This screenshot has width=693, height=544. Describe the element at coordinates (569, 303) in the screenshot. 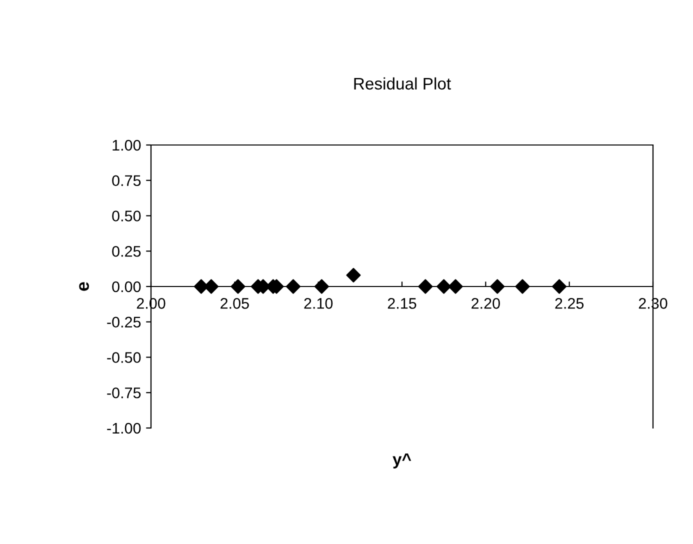

I see `x-tick-label: 2.25` at that location.